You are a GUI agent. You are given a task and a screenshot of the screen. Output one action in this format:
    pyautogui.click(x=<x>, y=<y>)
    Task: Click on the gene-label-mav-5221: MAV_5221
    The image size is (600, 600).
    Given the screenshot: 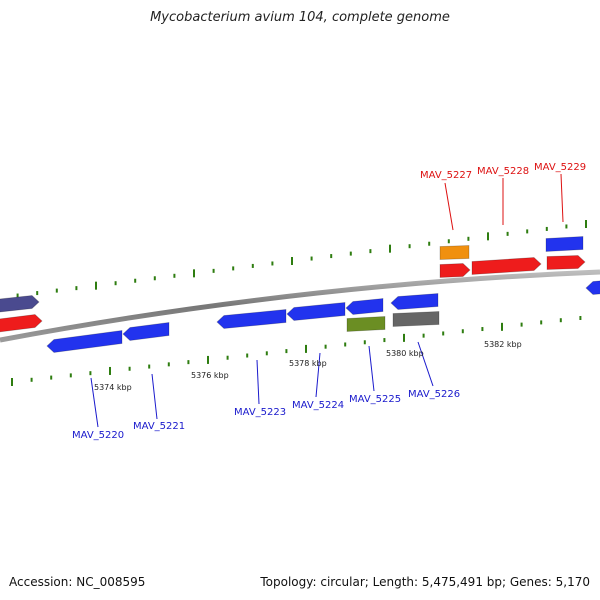 What is the action you would take?
    pyautogui.click(x=159, y=426)
    